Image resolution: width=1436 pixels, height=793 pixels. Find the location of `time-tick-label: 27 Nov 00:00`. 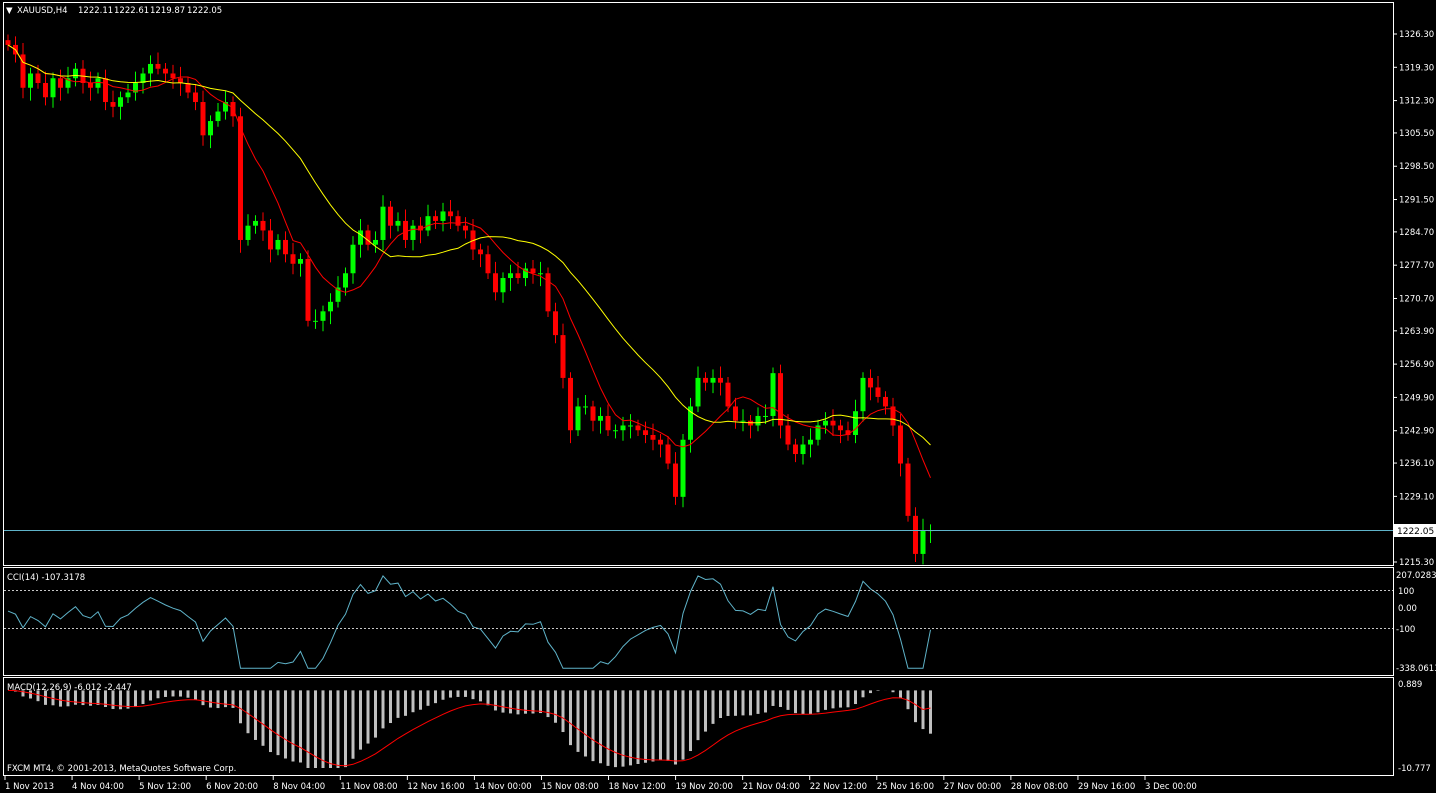

time-tick-label: 27 Nov 00:00 is located at coordinates (972, 787).